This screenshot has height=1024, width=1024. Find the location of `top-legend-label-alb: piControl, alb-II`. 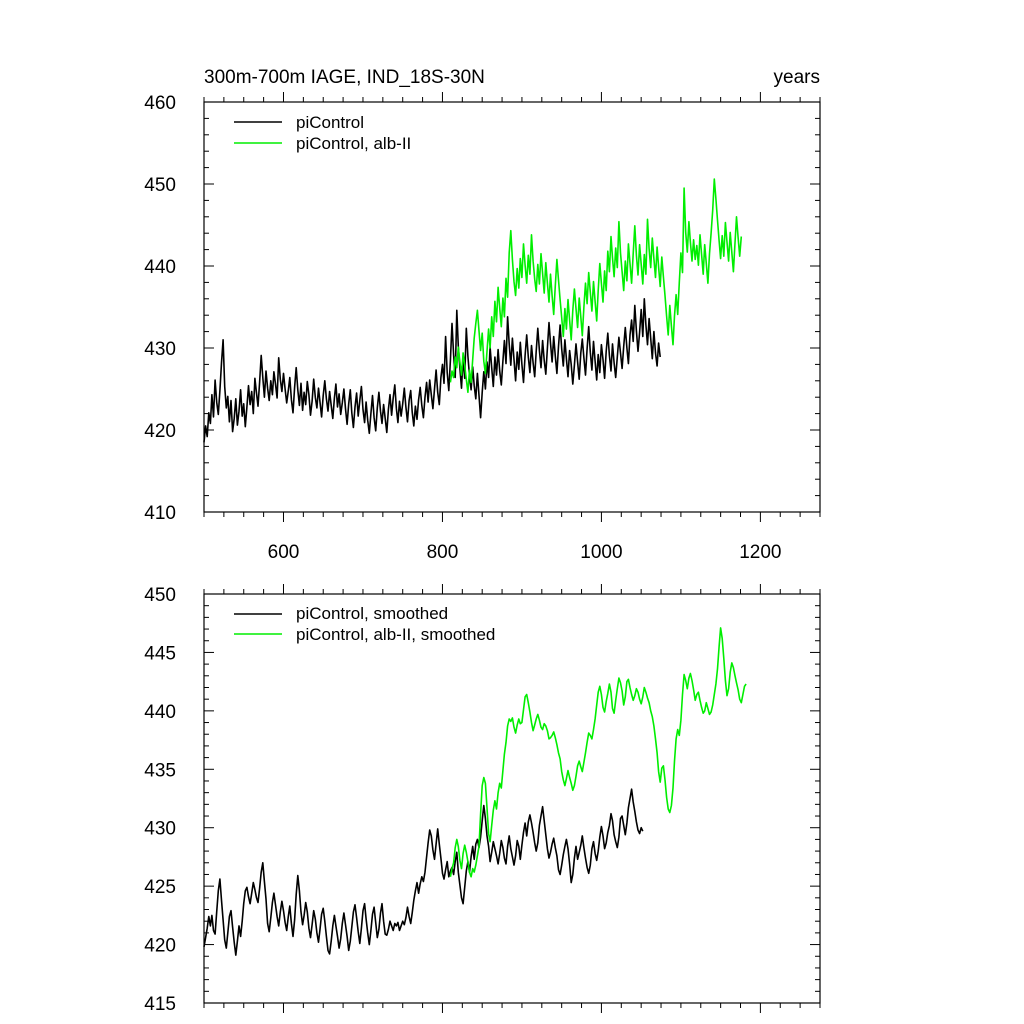

top-legend-label-alb: piControl, alb-II is located at coordinates (353, 143).